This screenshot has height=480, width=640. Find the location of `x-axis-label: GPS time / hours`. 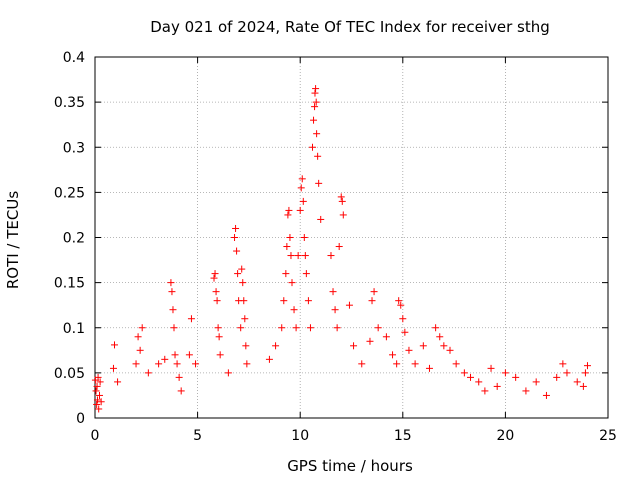

x-axis-label: GPS time / hours is located at coordinates (350, 466).